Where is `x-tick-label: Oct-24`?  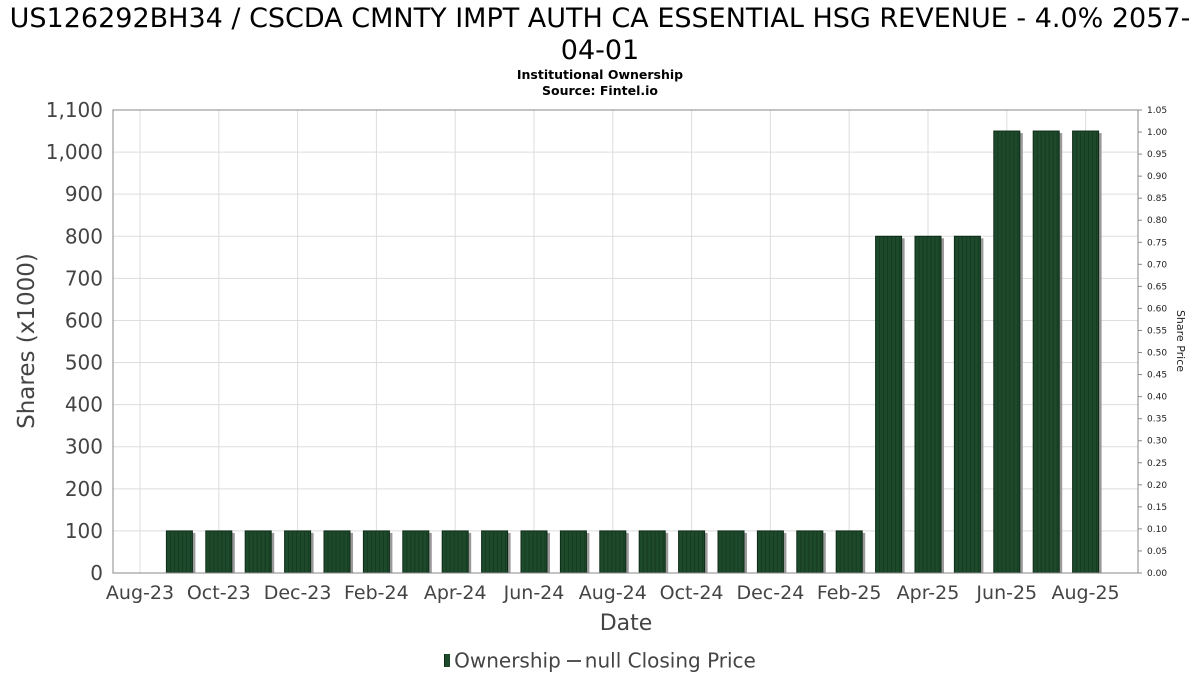
x-tick-label: Oct-24 is located at coordinates (692, 593).